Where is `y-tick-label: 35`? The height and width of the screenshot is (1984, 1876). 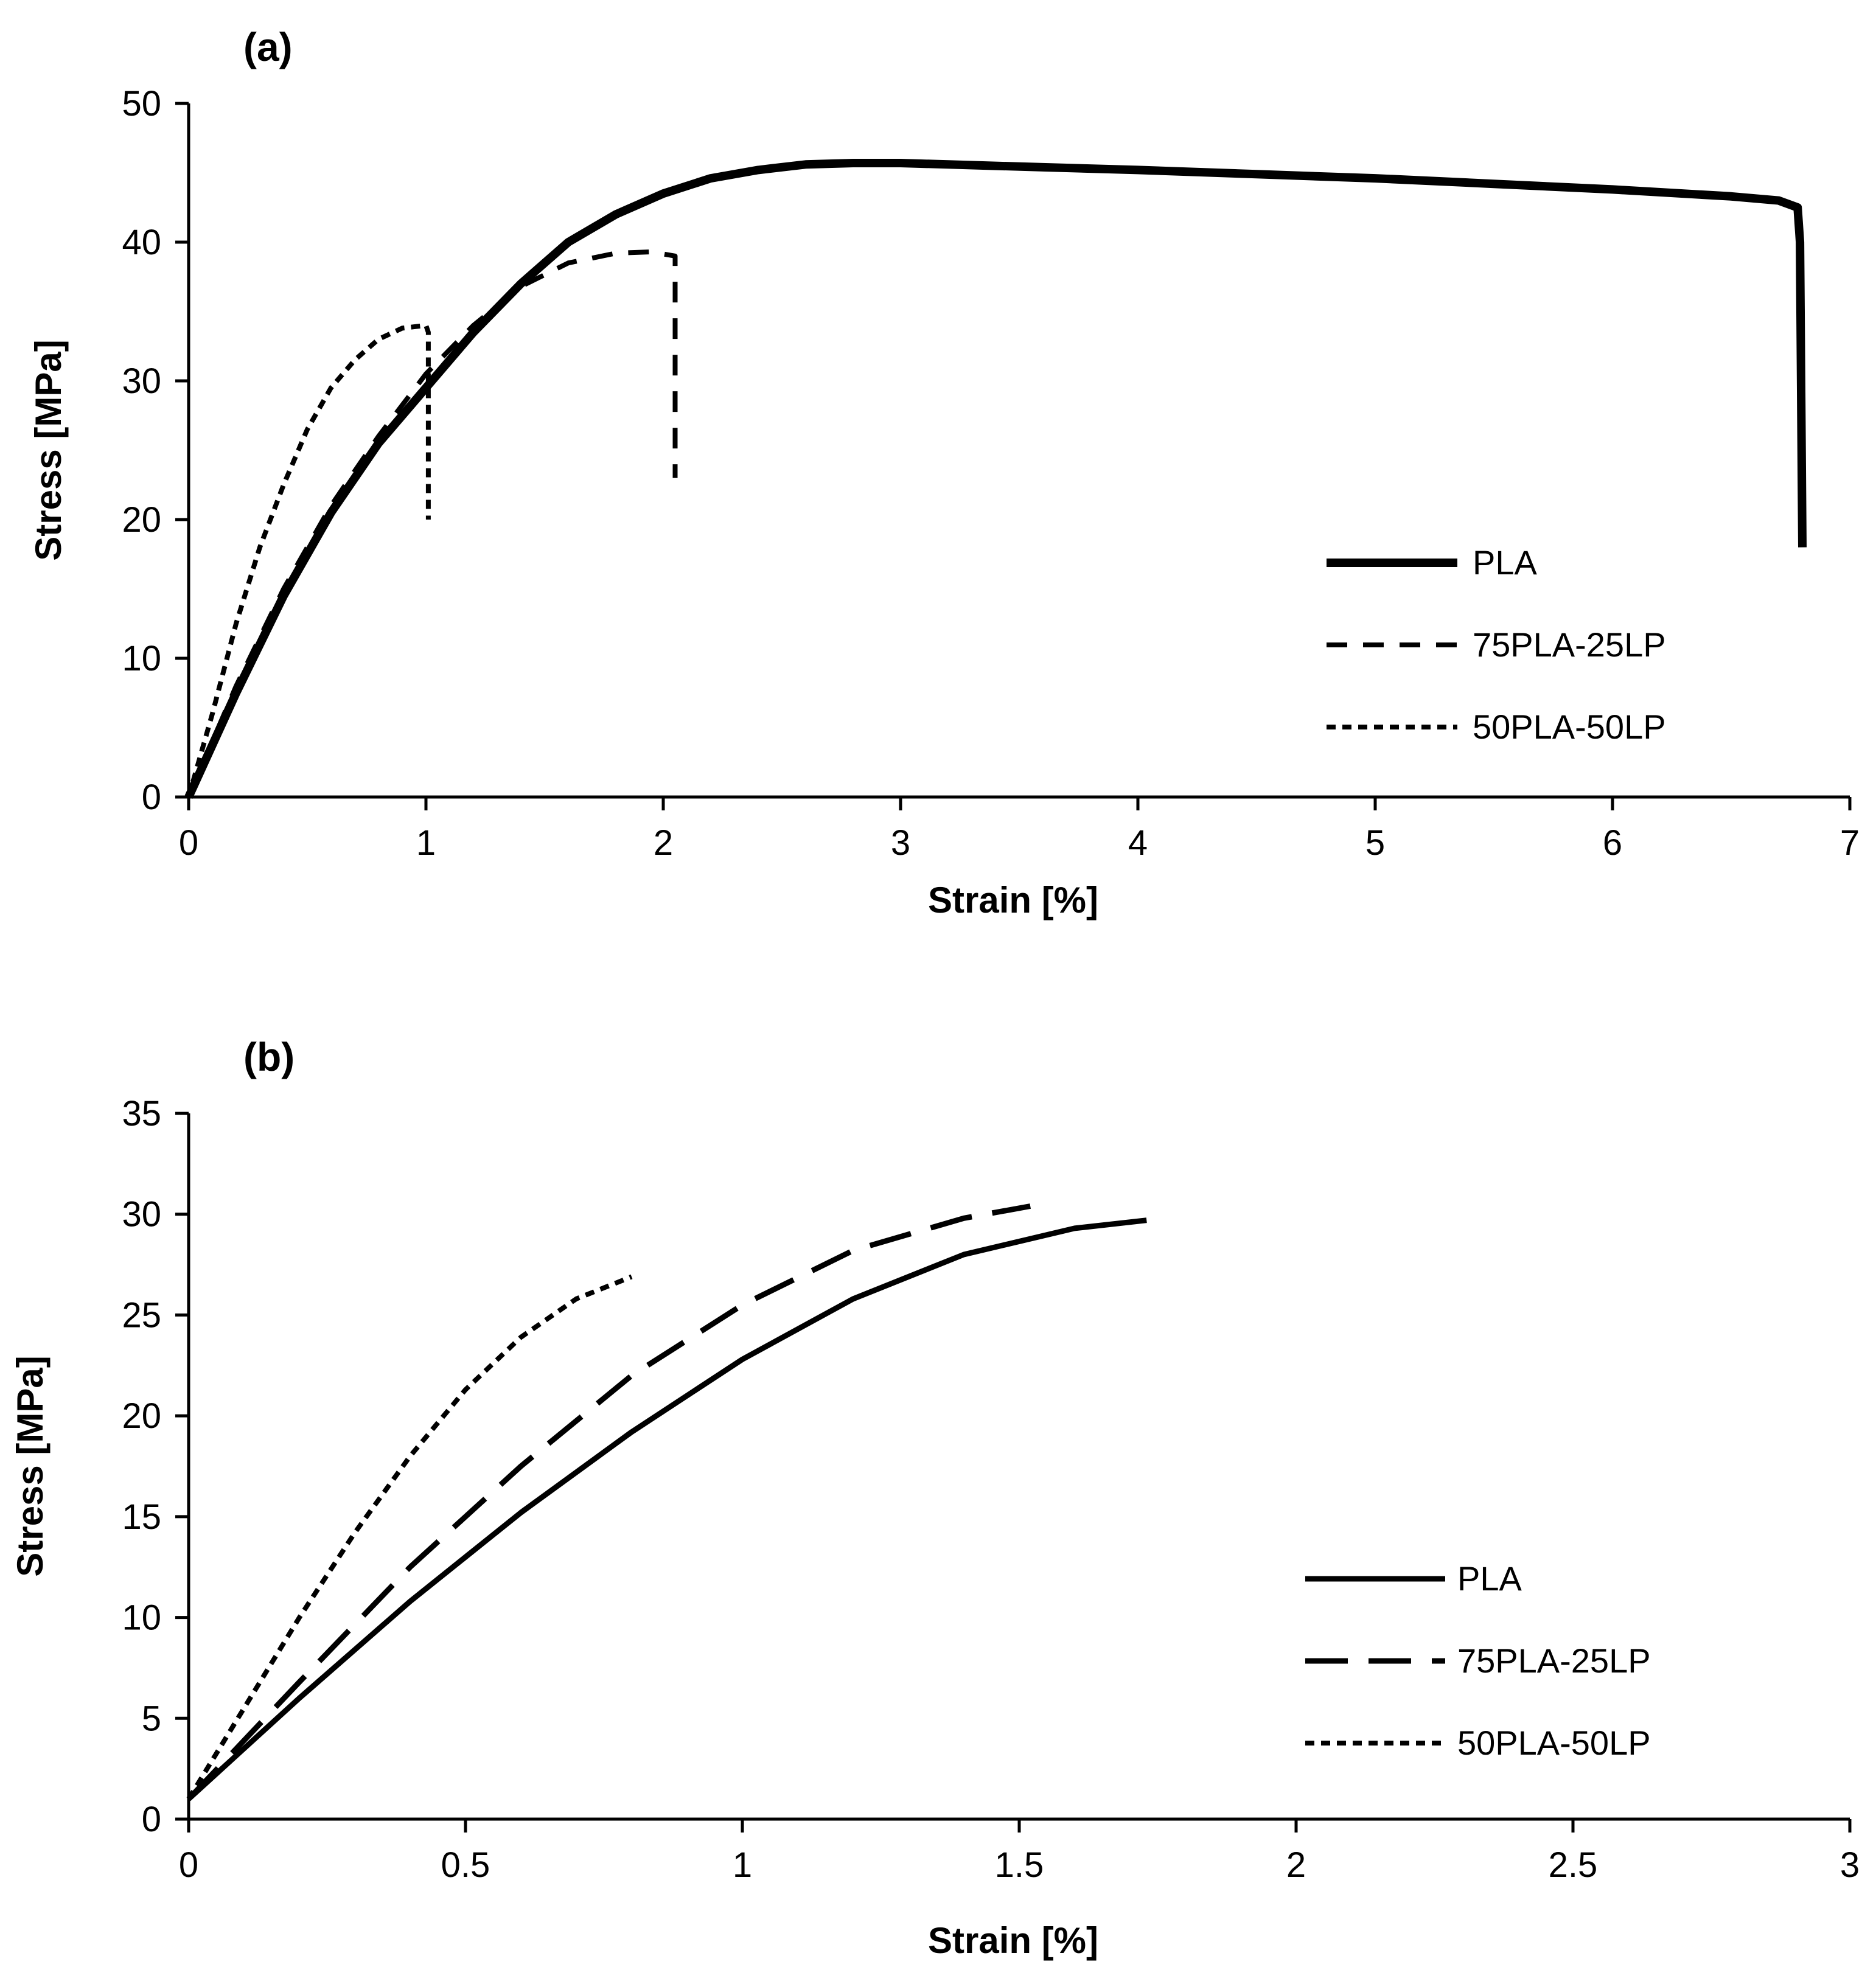 y-tick-label: 35 is located at coordinates (141, 1113).